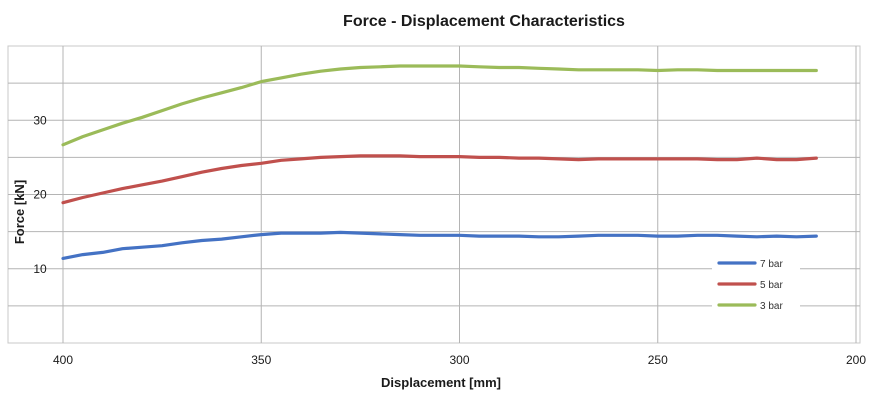 This screenshot has height=394, width=870. I want to click on y-tick-labels: 10 20 30, so click(40, 194).